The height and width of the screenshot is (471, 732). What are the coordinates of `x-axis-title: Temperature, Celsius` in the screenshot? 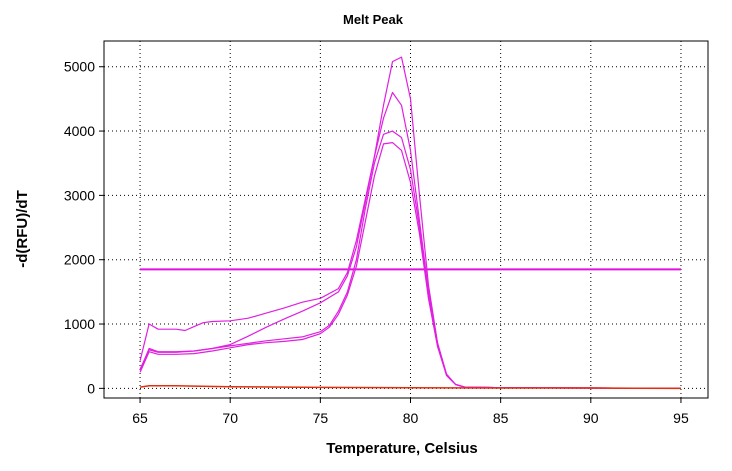 It's located at (401, 448).